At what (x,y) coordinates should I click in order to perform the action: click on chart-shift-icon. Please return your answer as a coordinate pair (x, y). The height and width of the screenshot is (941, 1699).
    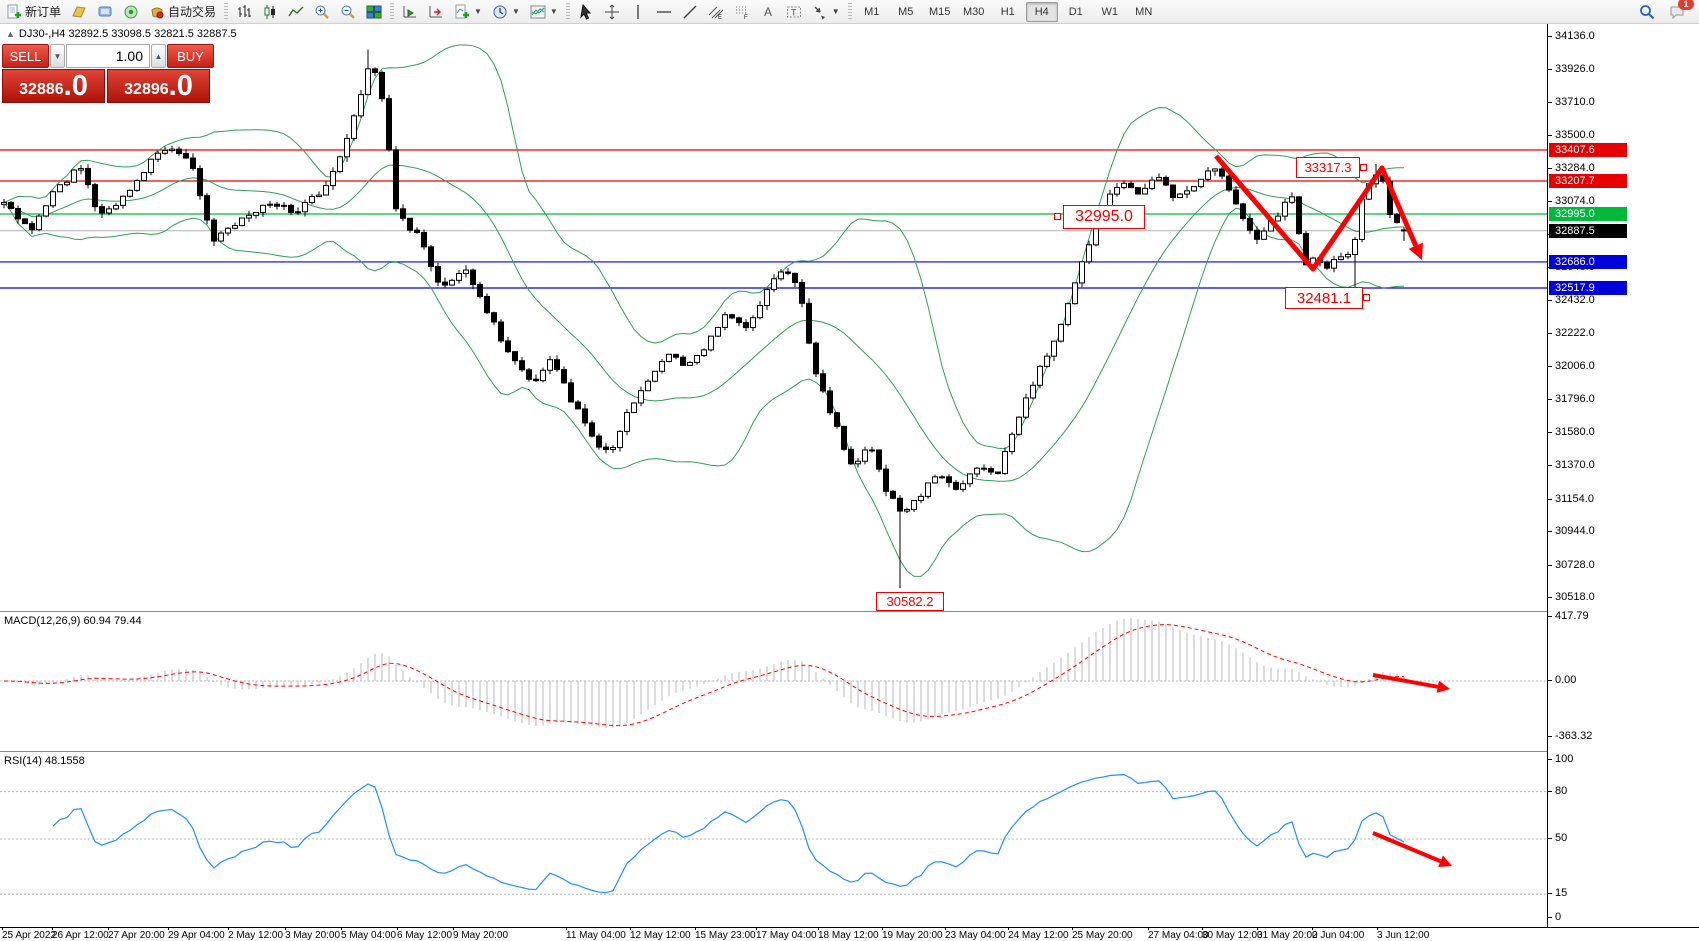
    Looking at the image, I should click on (436, 11).